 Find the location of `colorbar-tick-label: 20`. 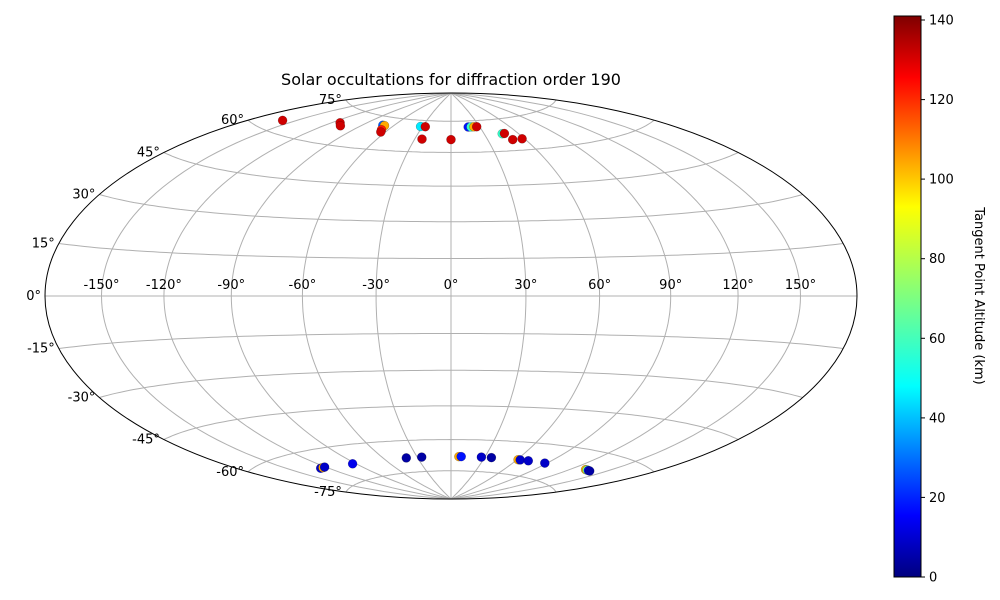

colorbar-tick-label: 20 is located at coordinates (937, 498).